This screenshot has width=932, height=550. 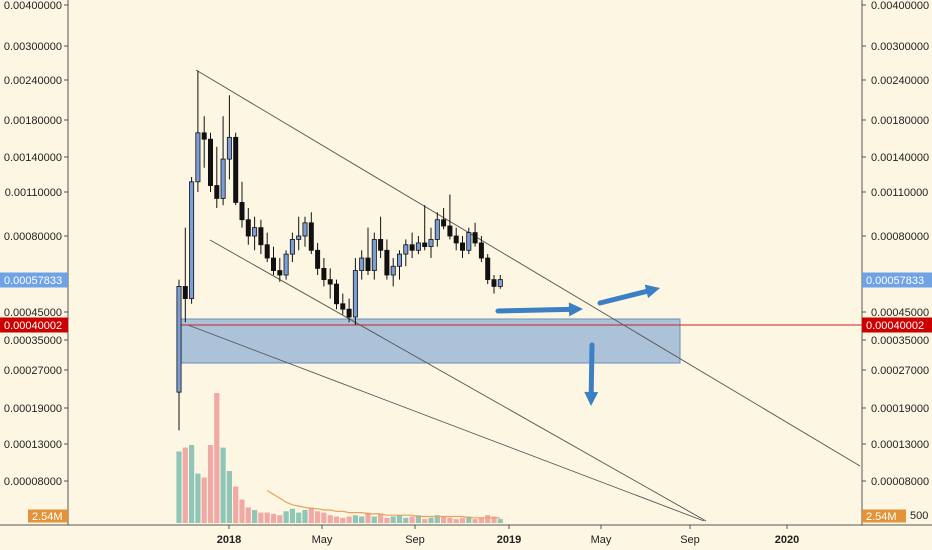 I want to click on right-tick-label: 0.00027000, so click(x=900, y=371).